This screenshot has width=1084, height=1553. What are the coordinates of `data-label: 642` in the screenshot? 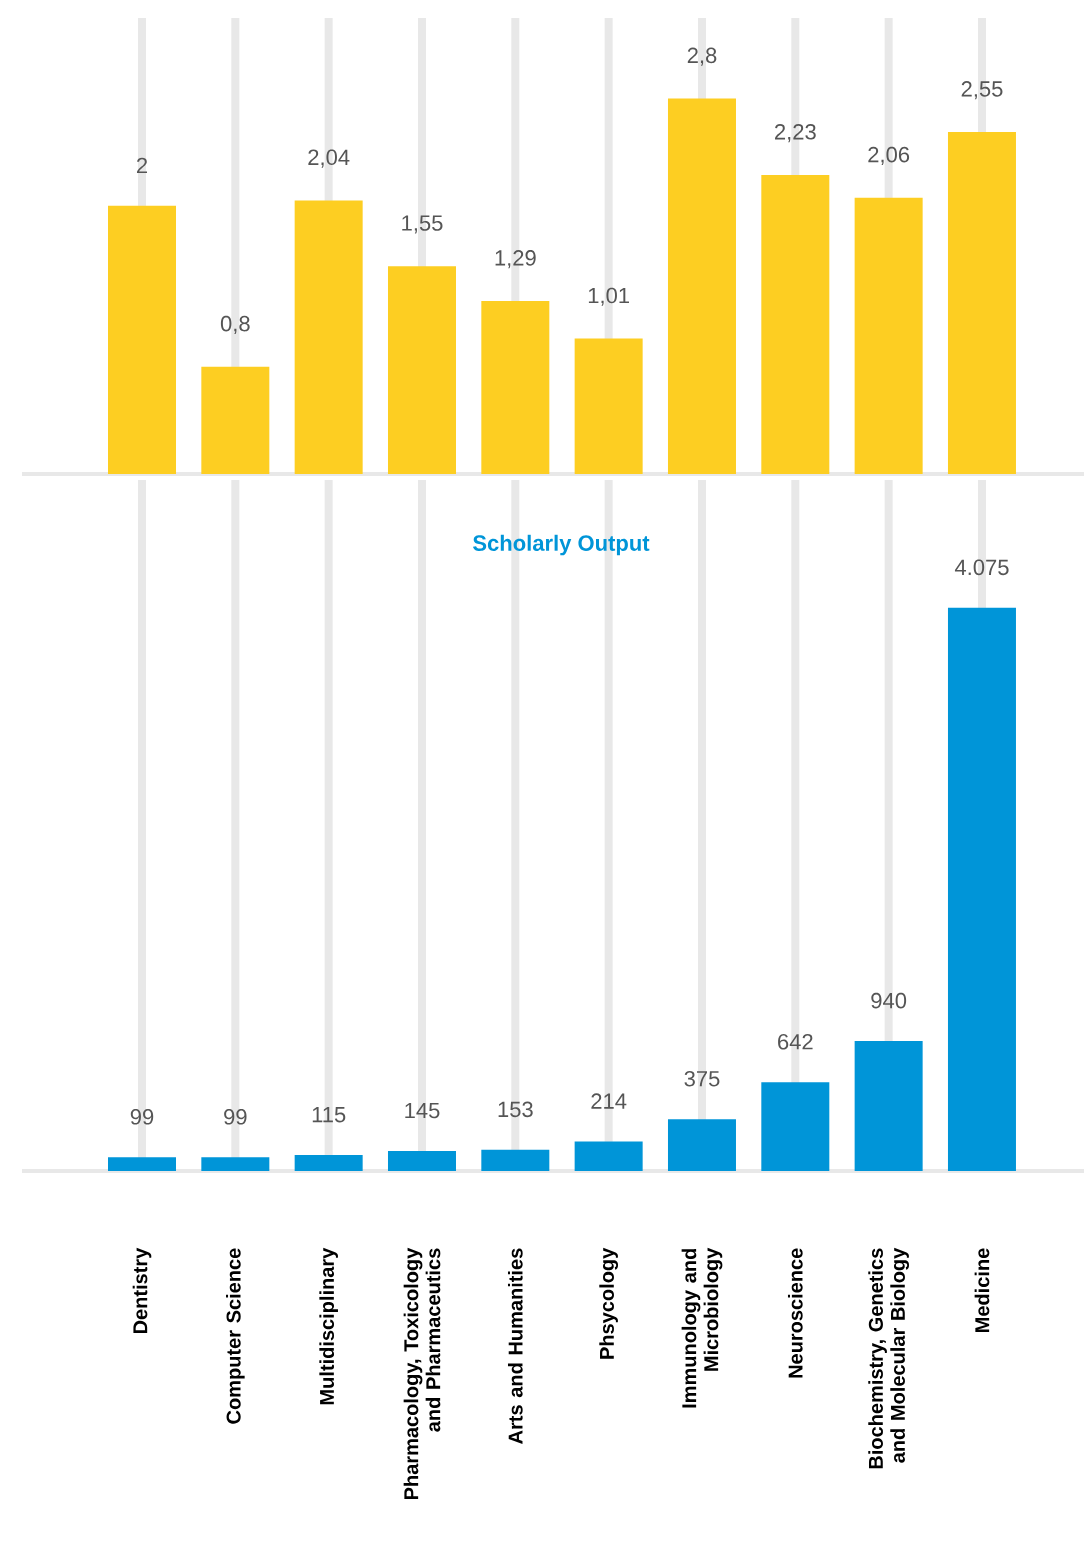 It's located at (795, 1042).